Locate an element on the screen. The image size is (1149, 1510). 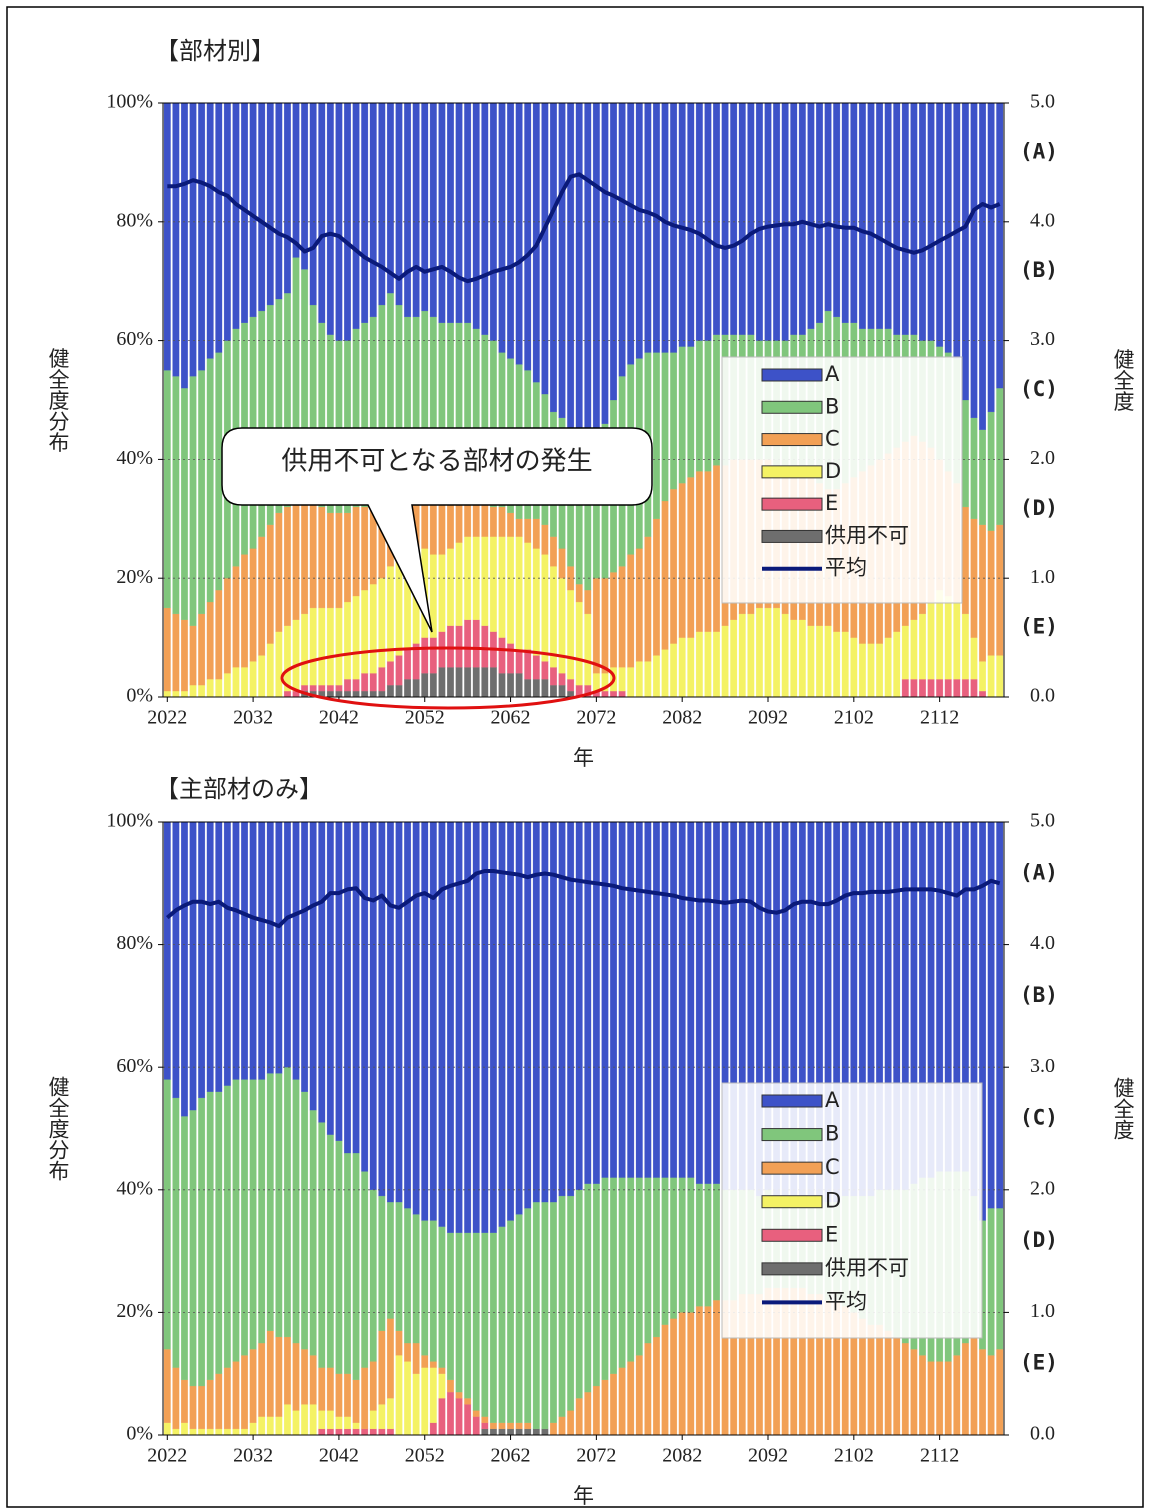
y2-tick-label: 0.0 is located at coordinates (1042, 1434).